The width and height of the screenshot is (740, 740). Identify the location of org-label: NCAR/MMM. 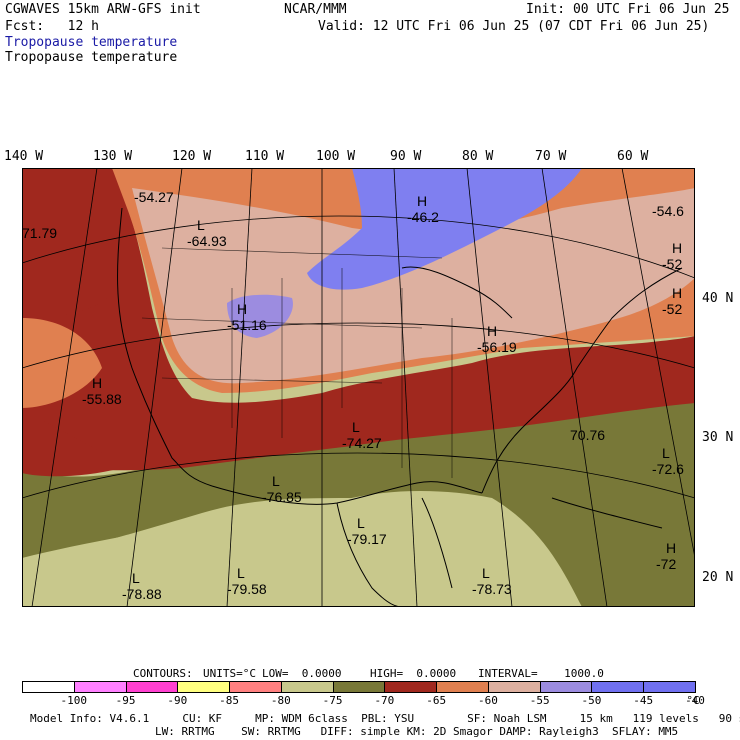
(315, 9).